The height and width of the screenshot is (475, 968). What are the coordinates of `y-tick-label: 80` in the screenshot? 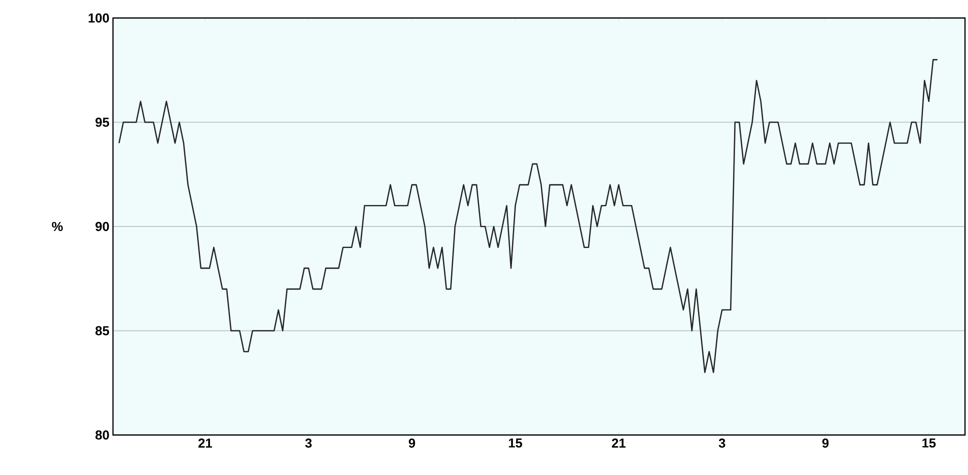 It's located at (102, 435).